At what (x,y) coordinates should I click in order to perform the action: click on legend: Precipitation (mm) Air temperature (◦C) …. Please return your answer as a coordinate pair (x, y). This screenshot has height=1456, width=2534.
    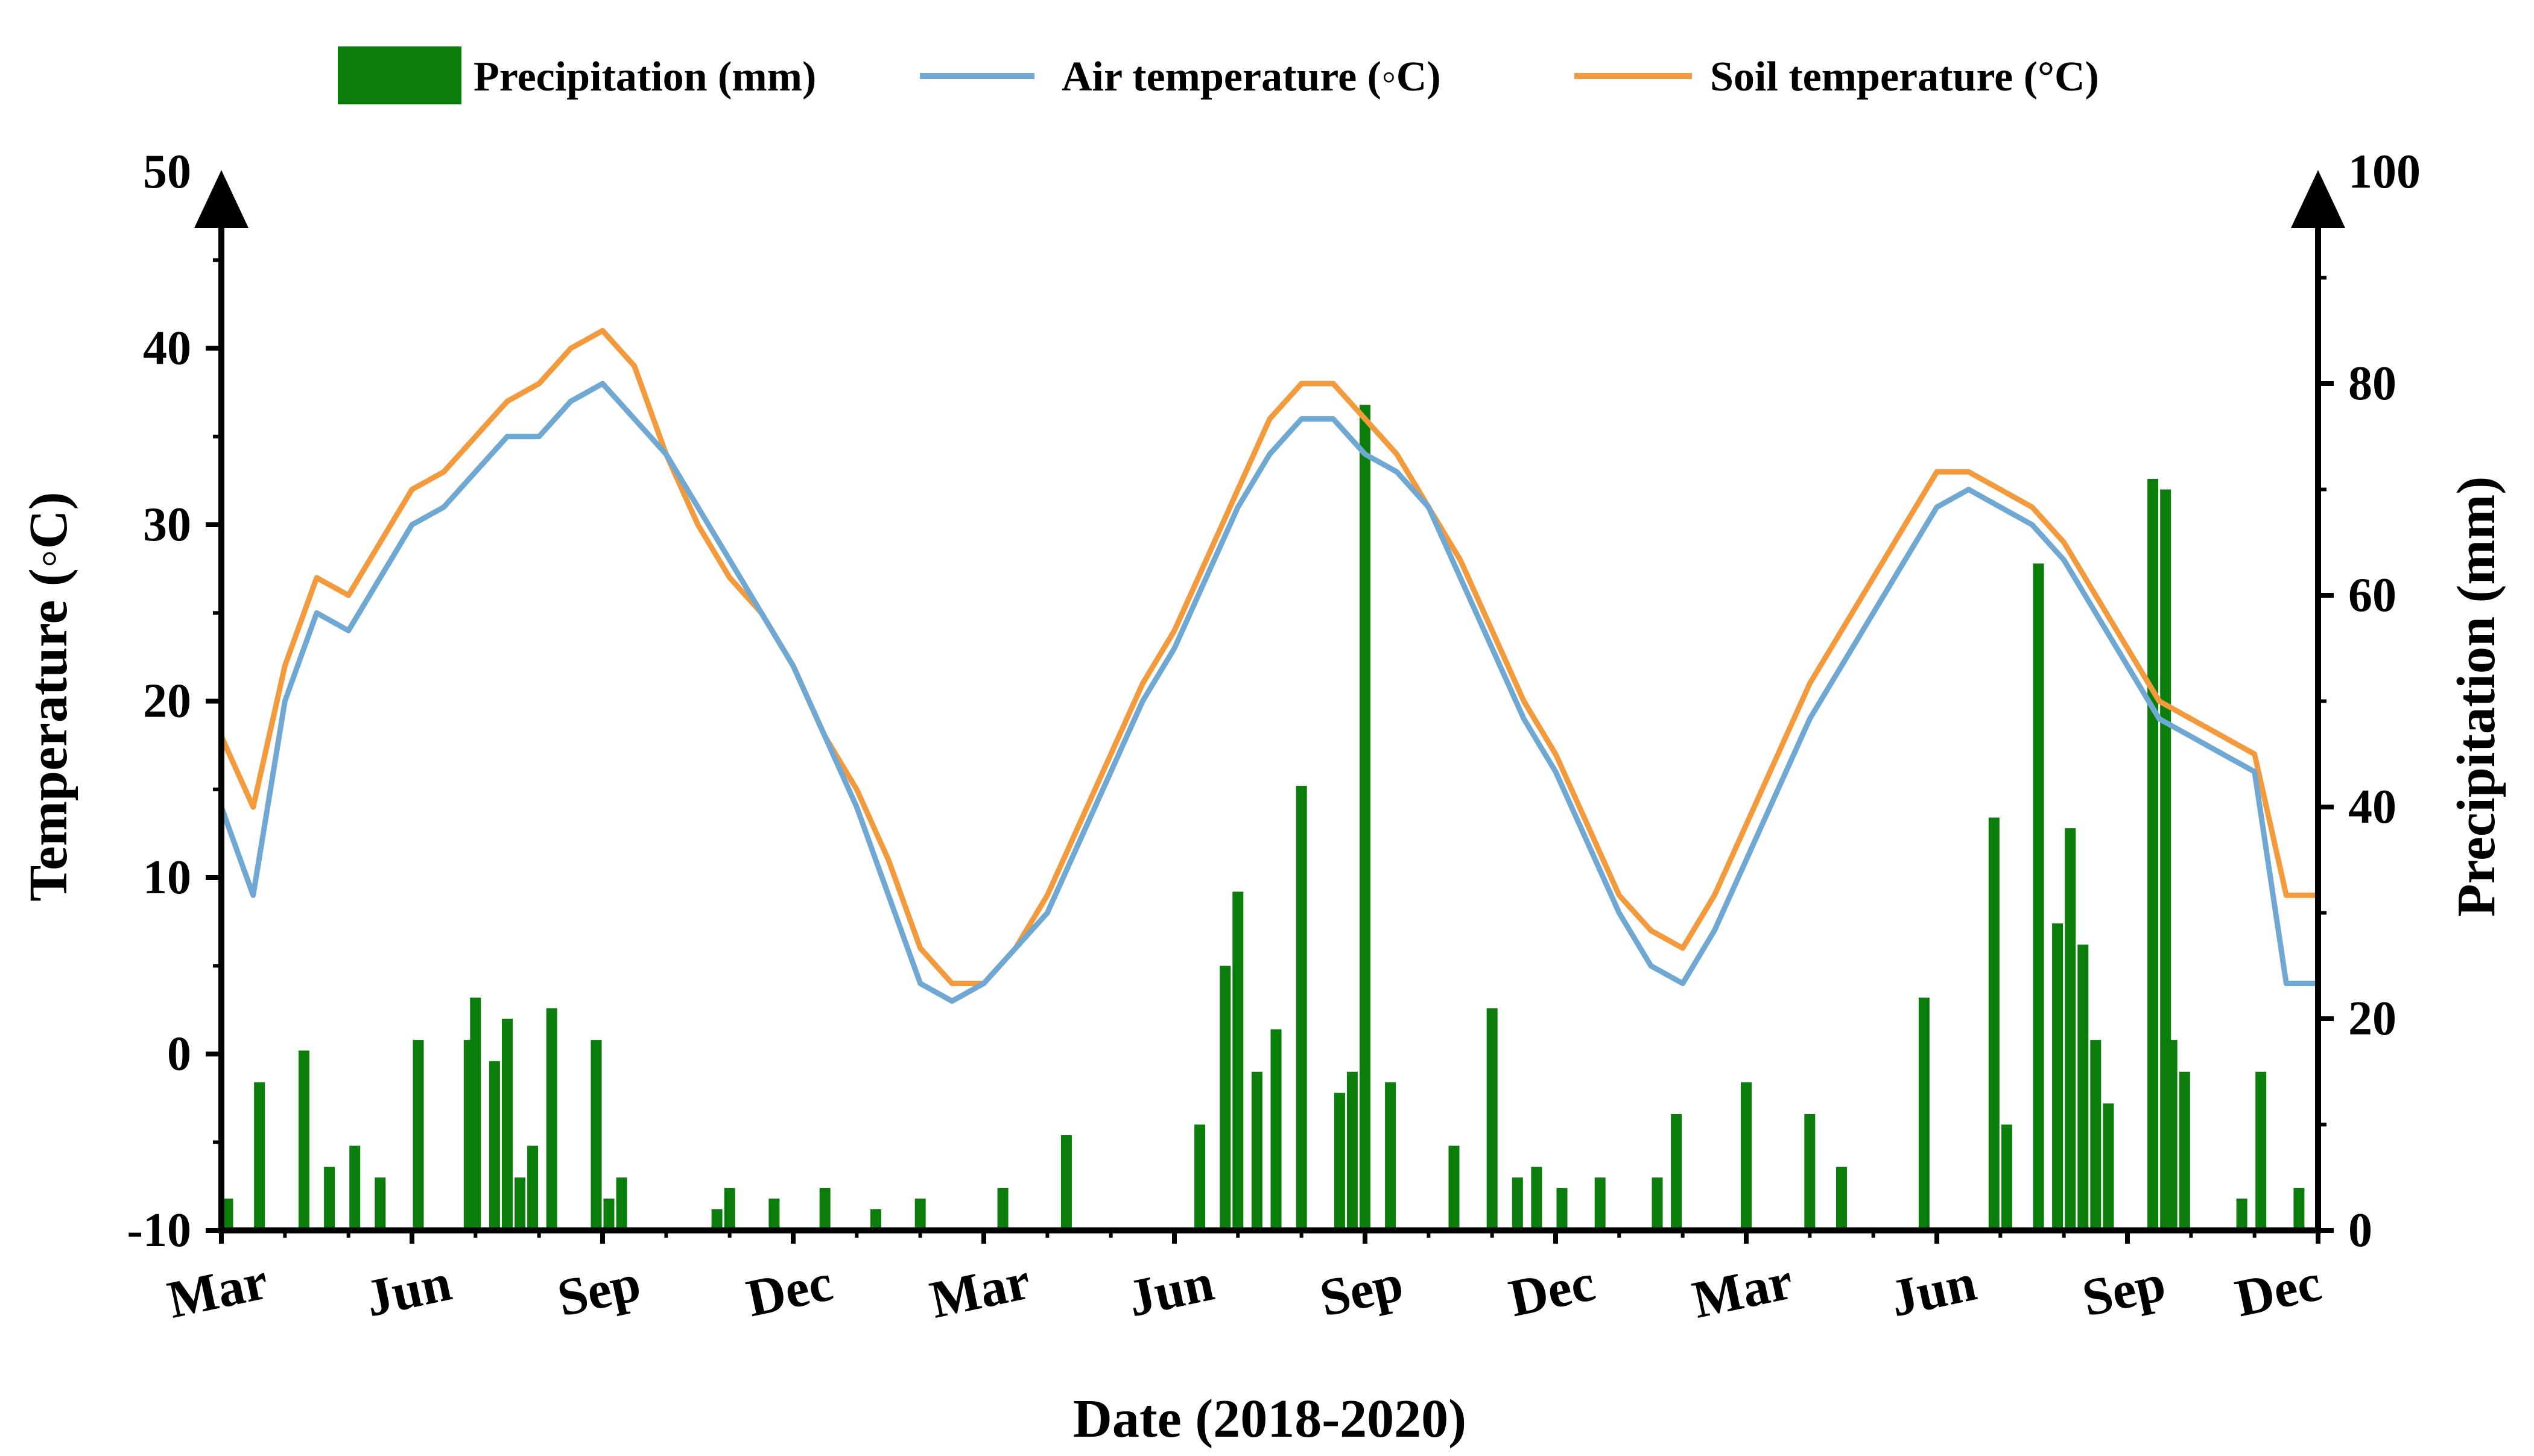
    Looking at the image, I should click on (1218, 75).